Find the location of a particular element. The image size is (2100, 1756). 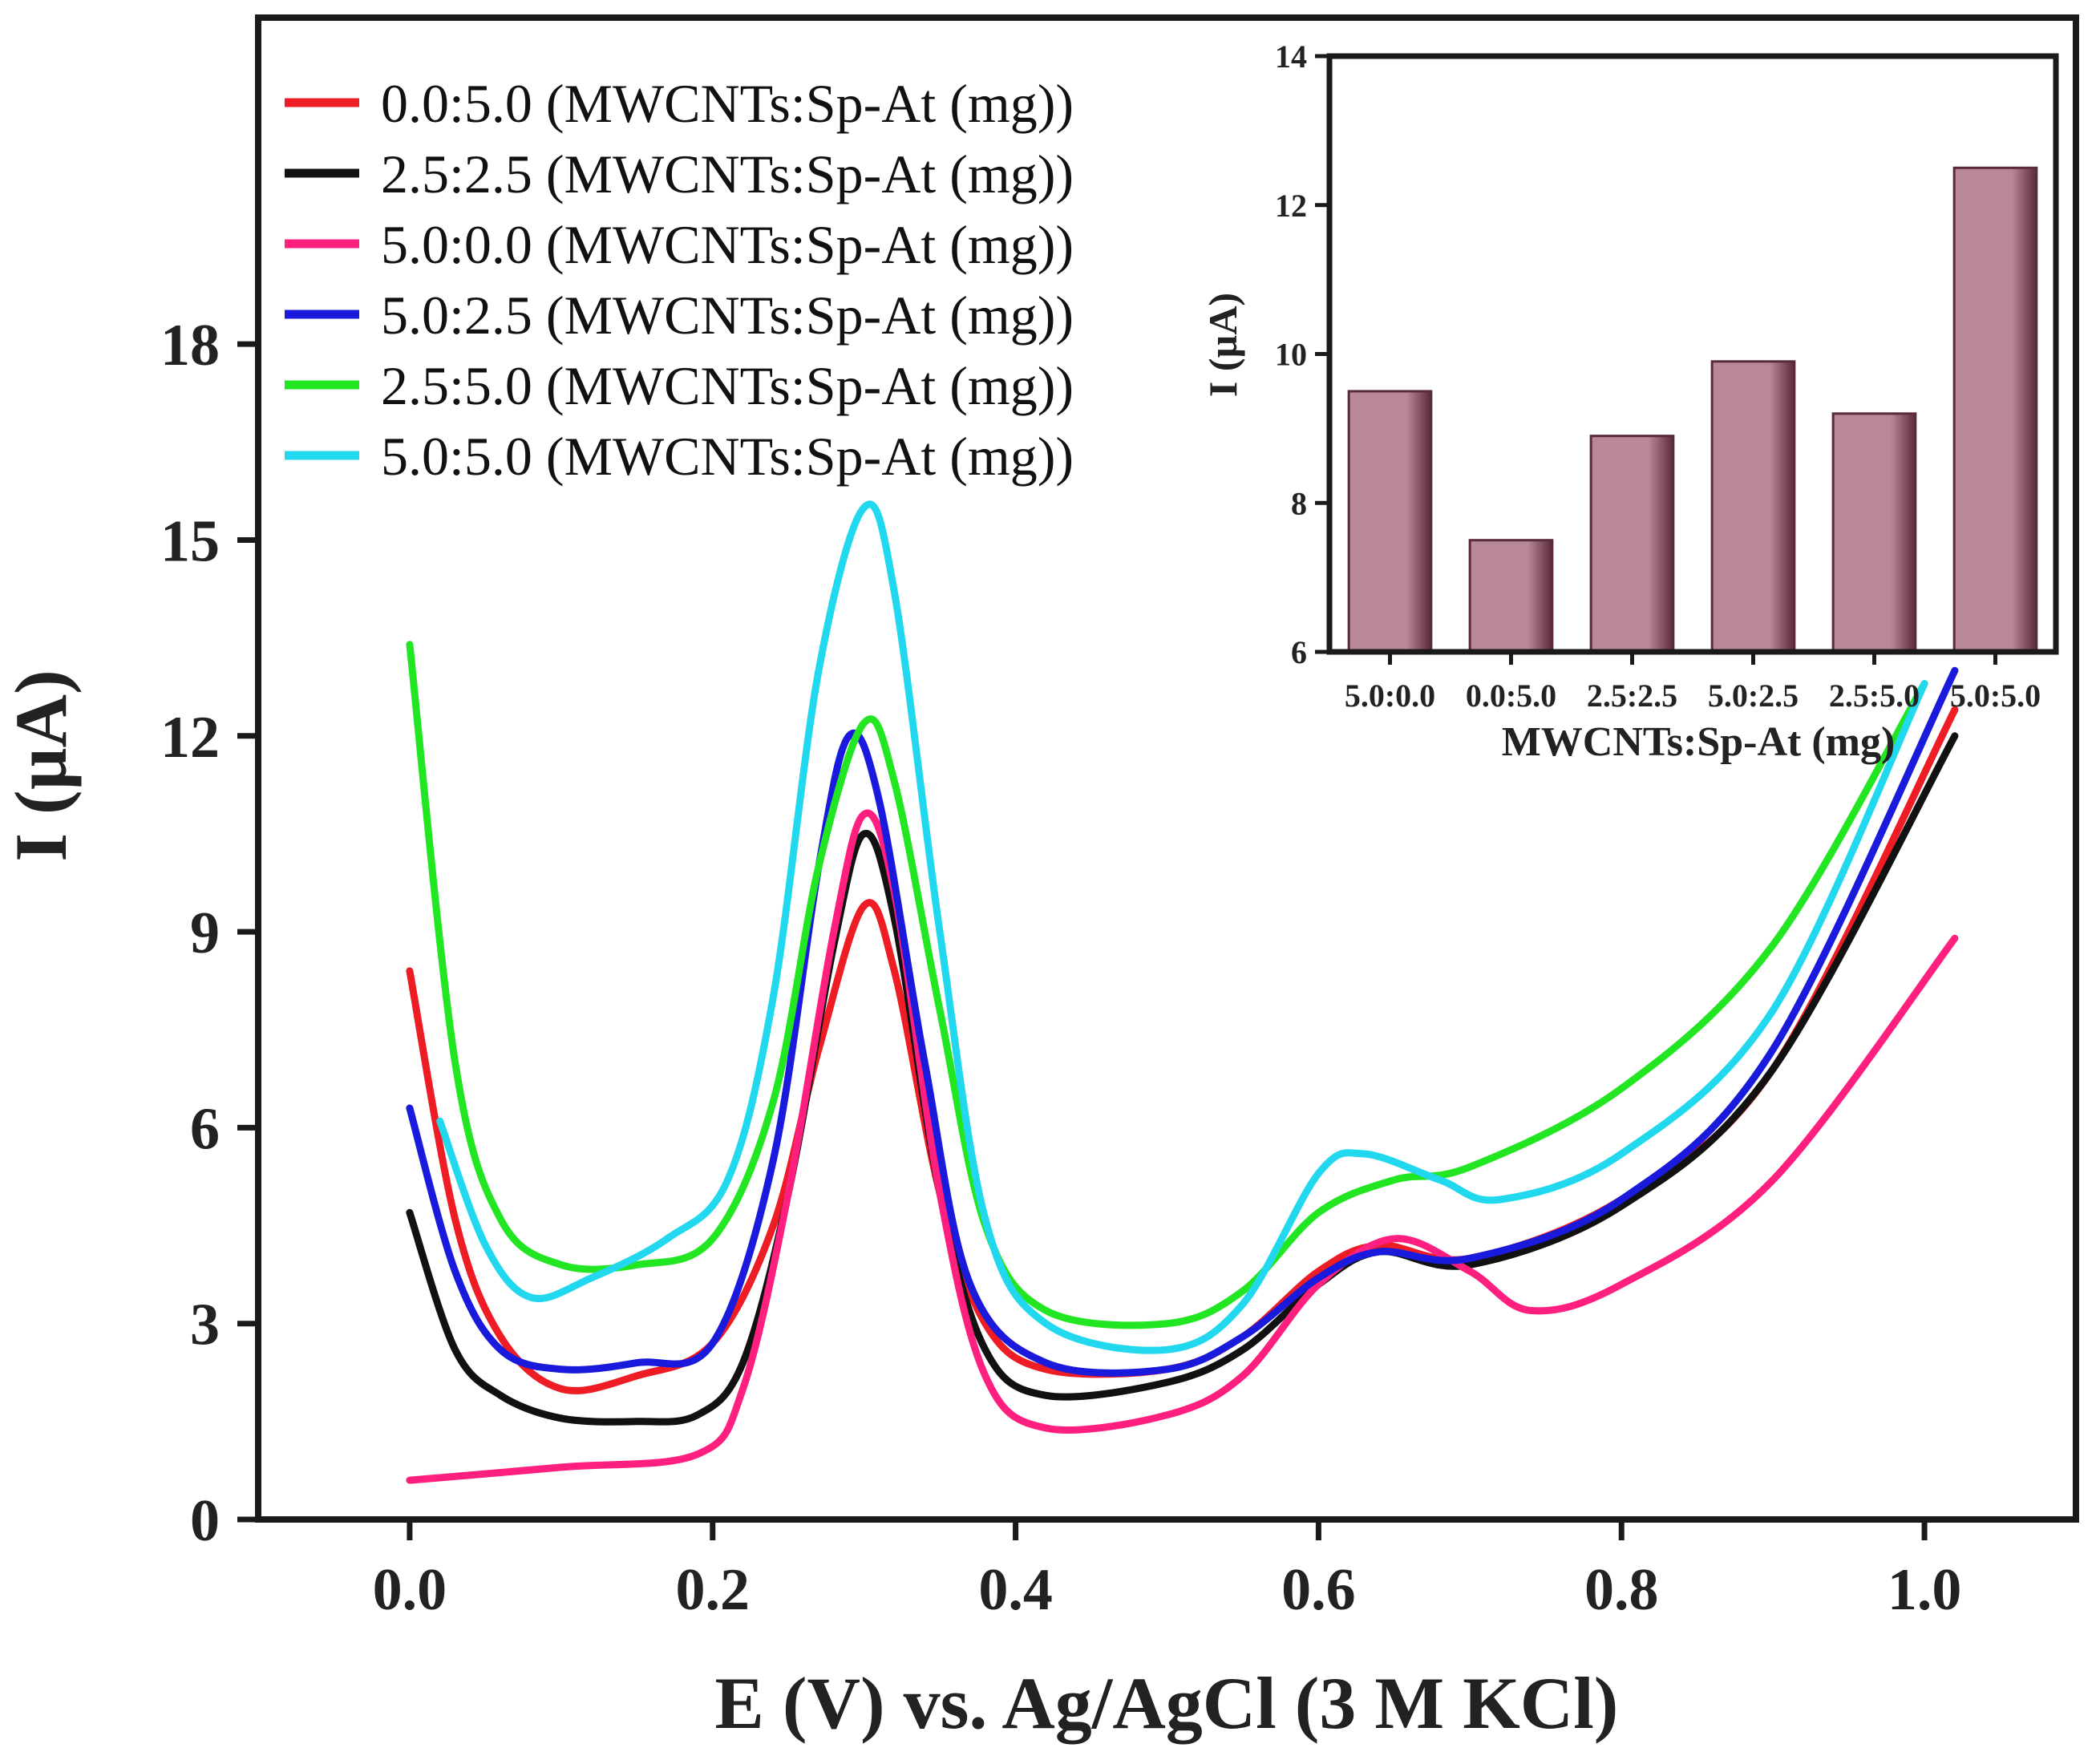

main-x-tick-label: 0.4 is located at coordinates (1015, 1590).